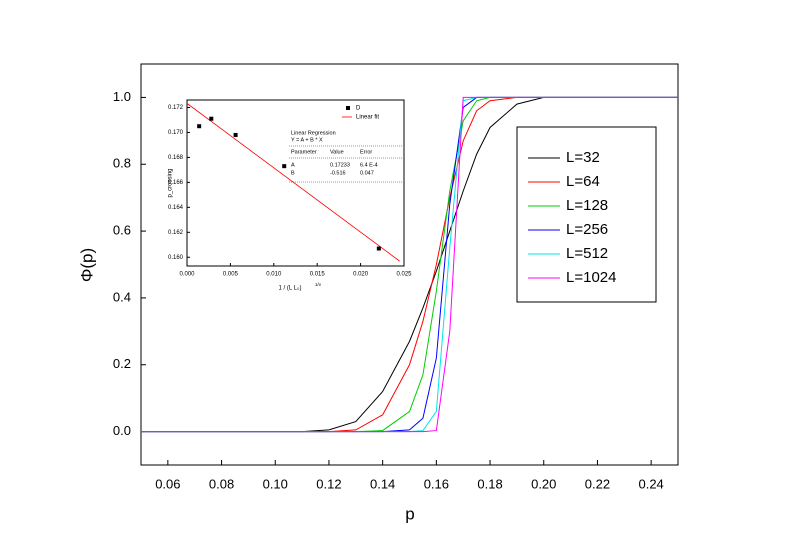  Describe the element at coordinates (318, 275) in the screenshot. I see `x-tick-label: 0.015` at that location.